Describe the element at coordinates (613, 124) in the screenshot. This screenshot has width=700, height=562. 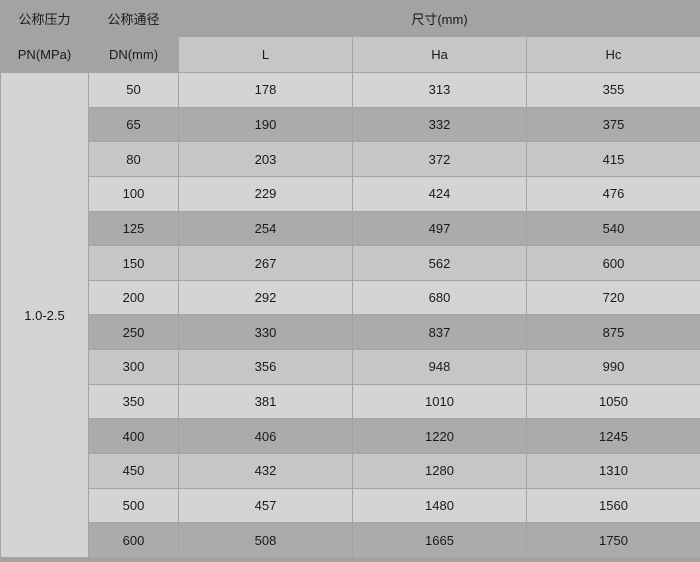
I see `hc-cell: 375` at that location.